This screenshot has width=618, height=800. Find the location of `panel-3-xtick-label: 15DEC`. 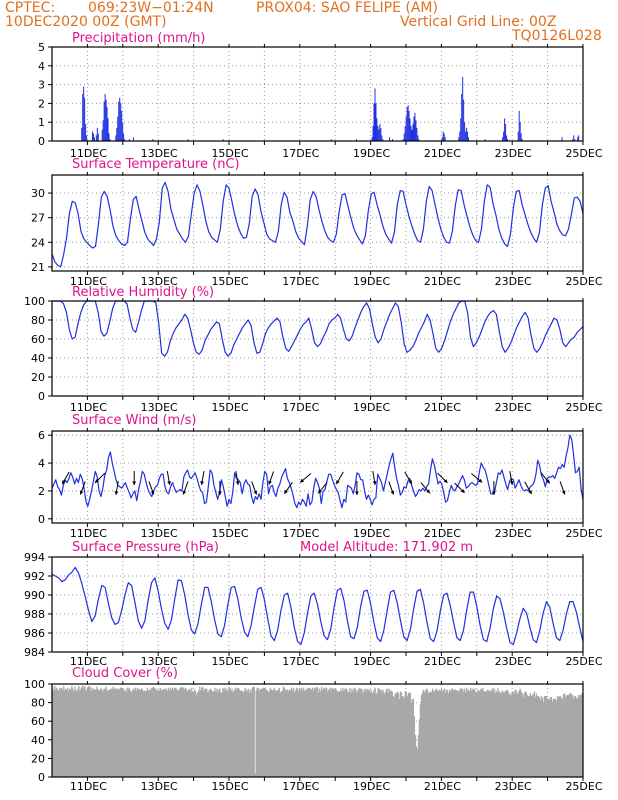

panel-3-xtick-label: 15DEC is located at coordinates (229, 533).